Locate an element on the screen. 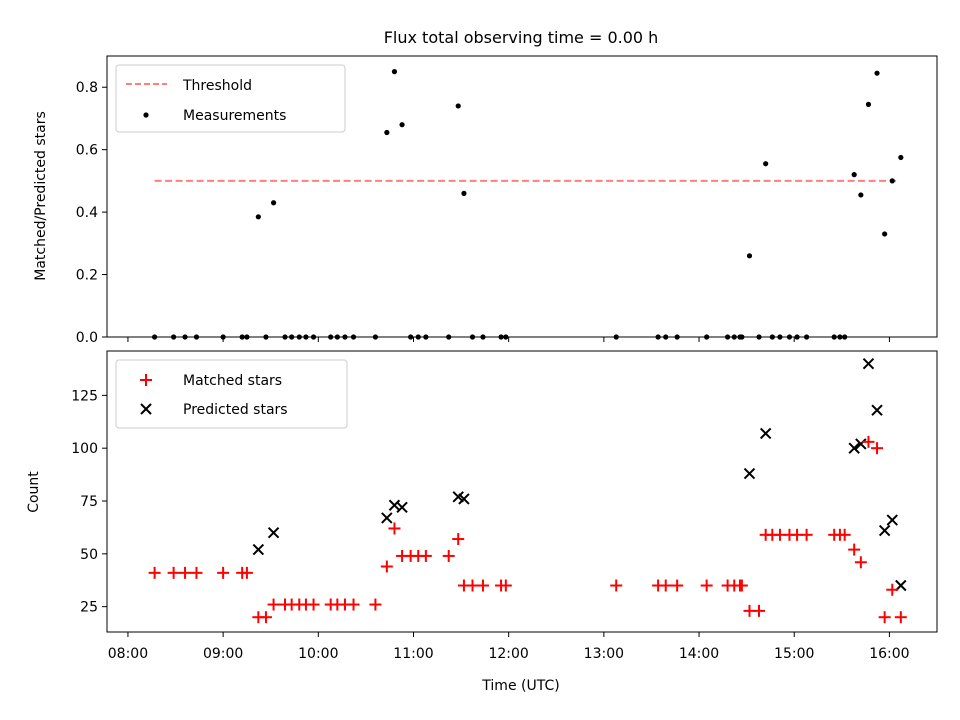  ratio-y-tick-label: 0.6 is located at coordinates (87, 151).